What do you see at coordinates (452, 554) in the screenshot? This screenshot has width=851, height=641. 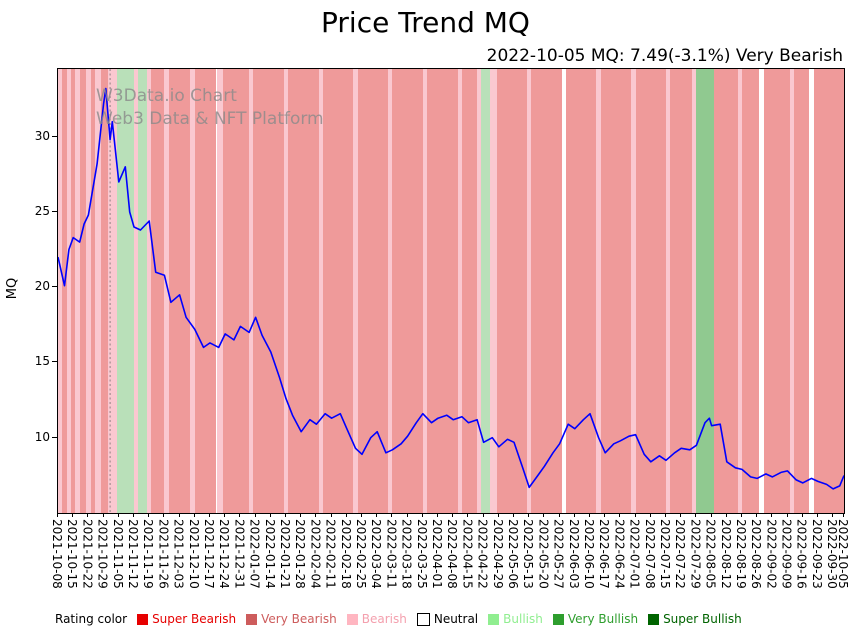 I see `x-tick-label: 2022-04-08` at bounding box center [452, 554].